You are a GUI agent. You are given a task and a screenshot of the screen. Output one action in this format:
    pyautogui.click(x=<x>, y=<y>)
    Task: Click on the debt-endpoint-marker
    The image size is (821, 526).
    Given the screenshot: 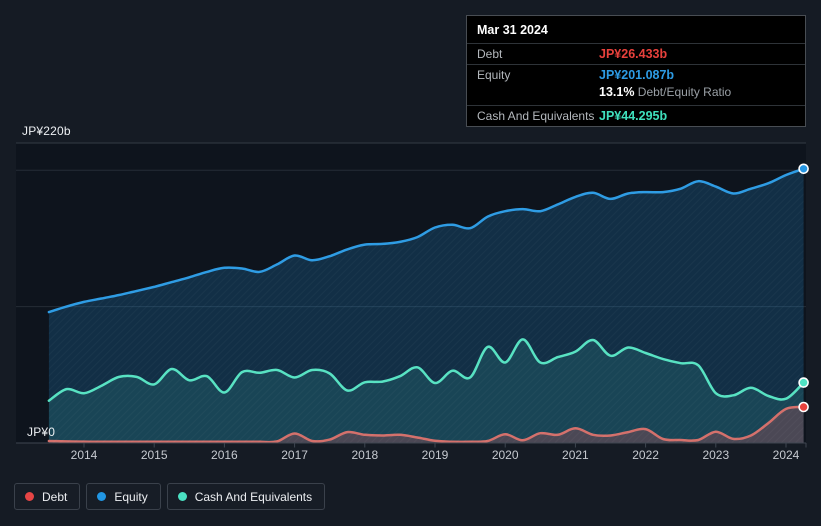 What is the action you would take?
    pyautogui.click(x=803, y=407)
    